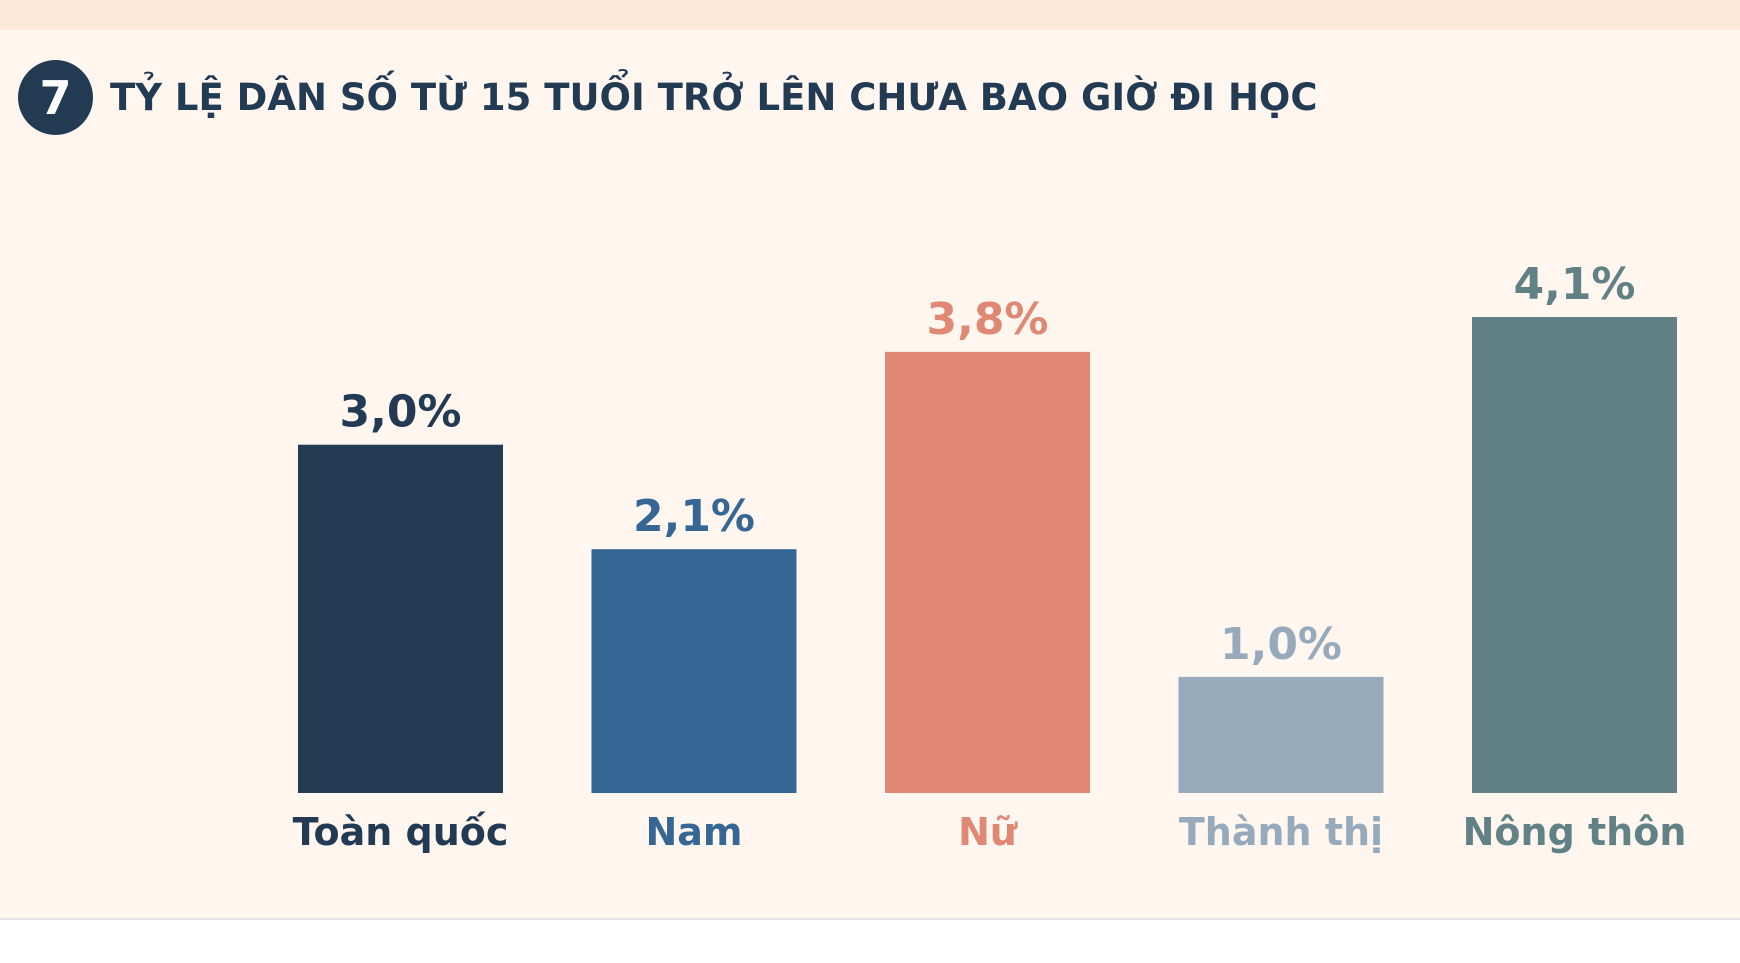 This screenshot has height=963, width=1740. I want to click on top-strip, so click(870, 15).